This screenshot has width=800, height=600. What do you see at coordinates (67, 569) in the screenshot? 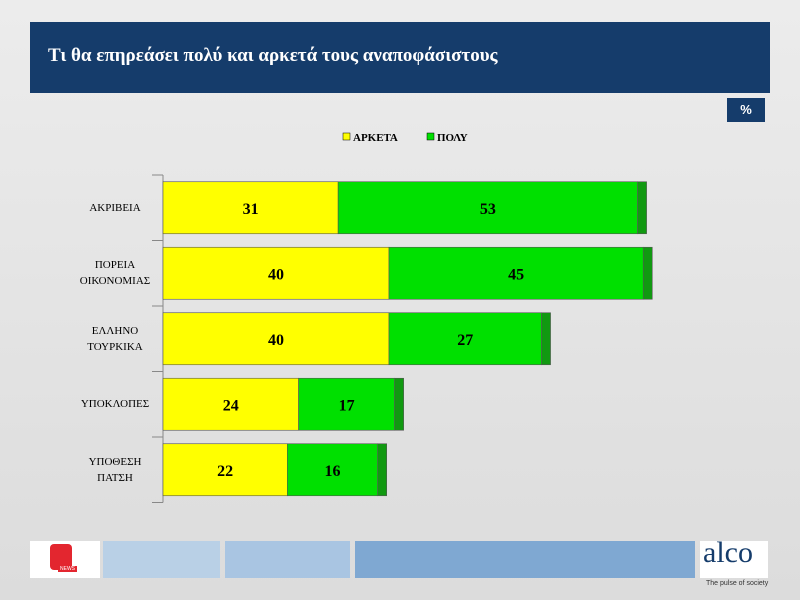
I see `news-text: NEWS` at bounding box center [67, 569].